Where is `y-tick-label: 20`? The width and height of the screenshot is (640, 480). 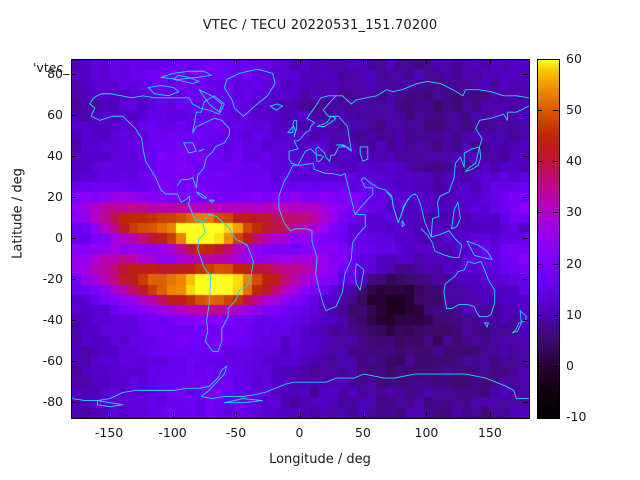 y-tick-label: 20 is located at coordinates (55, 197).